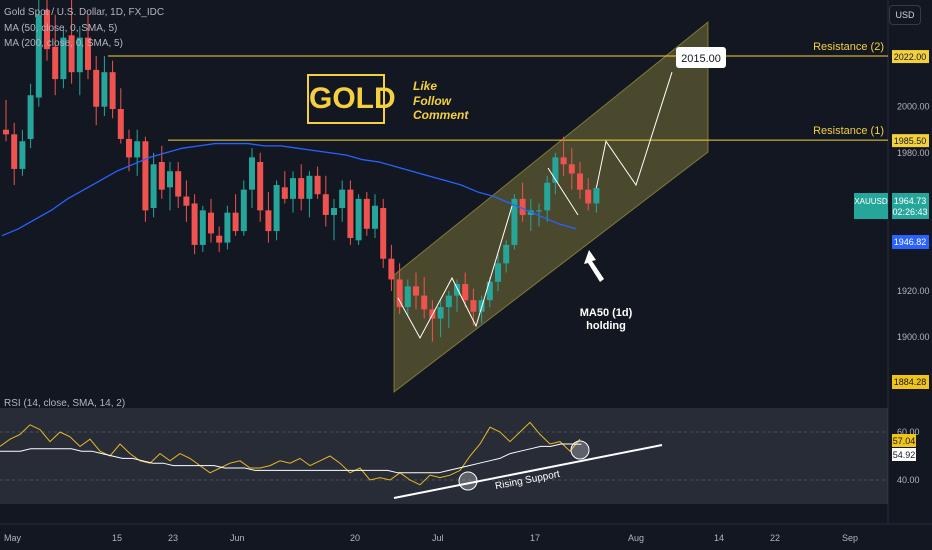 This screenshot has width=932, height=550. I want to click on resistance-1-label: Resistance (1), so click(848, 131).